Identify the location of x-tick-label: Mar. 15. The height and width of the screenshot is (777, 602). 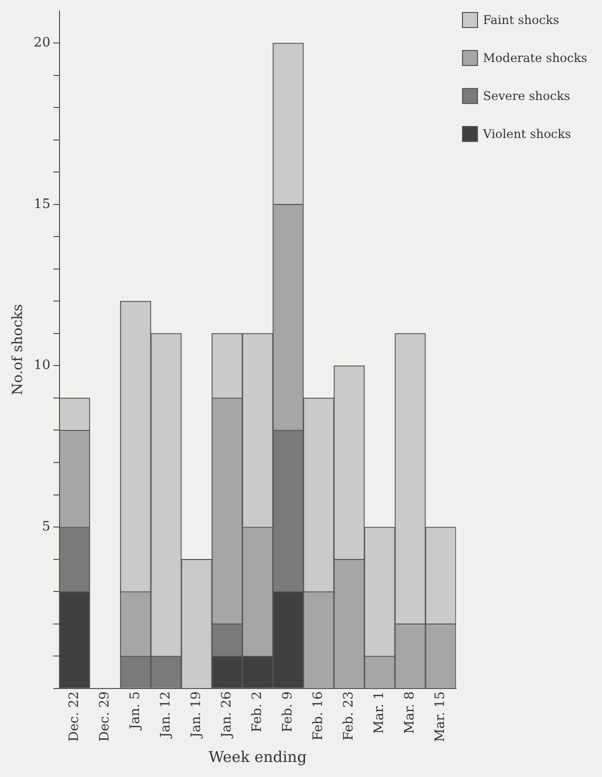
(440, 716).